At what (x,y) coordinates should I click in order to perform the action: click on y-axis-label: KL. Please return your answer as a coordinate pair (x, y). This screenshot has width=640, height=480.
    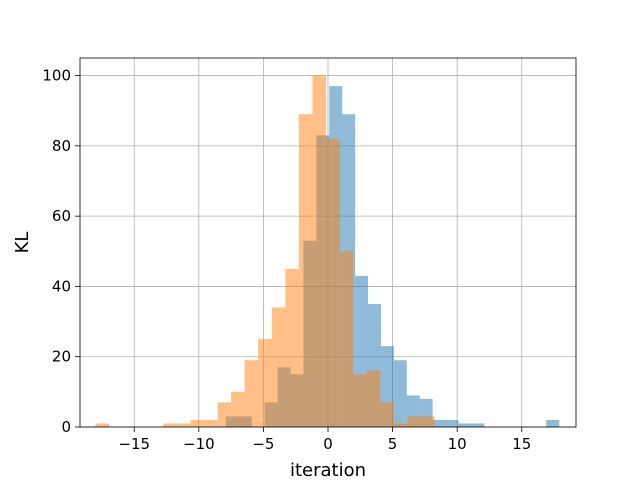
    Looking at the image, I should click on (22, 243).